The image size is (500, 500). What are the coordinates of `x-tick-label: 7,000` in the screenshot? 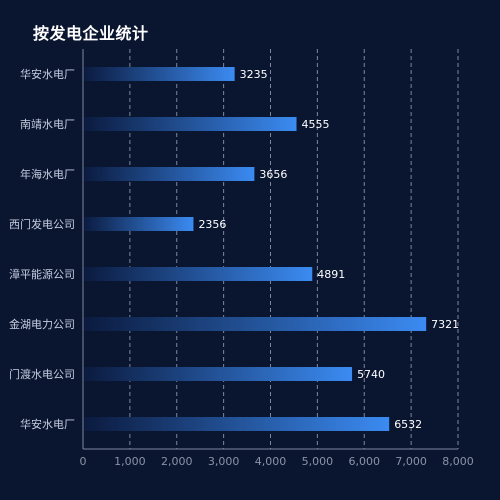 It's located at (411, 461).